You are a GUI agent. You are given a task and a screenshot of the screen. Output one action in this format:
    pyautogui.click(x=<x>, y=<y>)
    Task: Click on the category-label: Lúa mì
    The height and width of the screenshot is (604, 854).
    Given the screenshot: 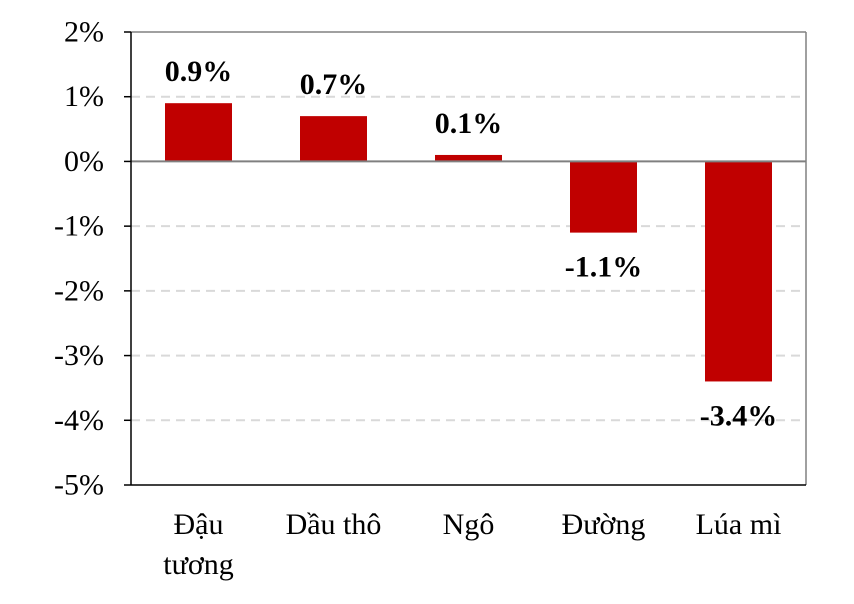 What is the action you would take?
    pyautogui.click(x=739, y=524)
    